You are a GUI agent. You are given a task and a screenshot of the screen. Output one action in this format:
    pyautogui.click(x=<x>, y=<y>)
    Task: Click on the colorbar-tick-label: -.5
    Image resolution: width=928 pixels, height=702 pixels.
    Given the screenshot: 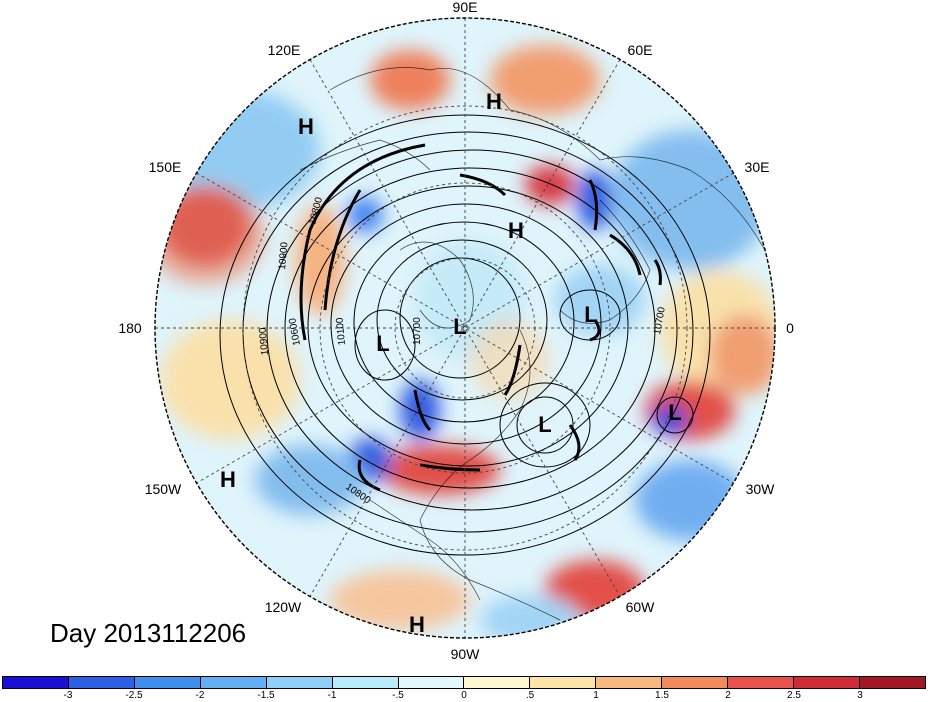 What is the action you would take?
    pyautogui.click(x=398, y=695)
    